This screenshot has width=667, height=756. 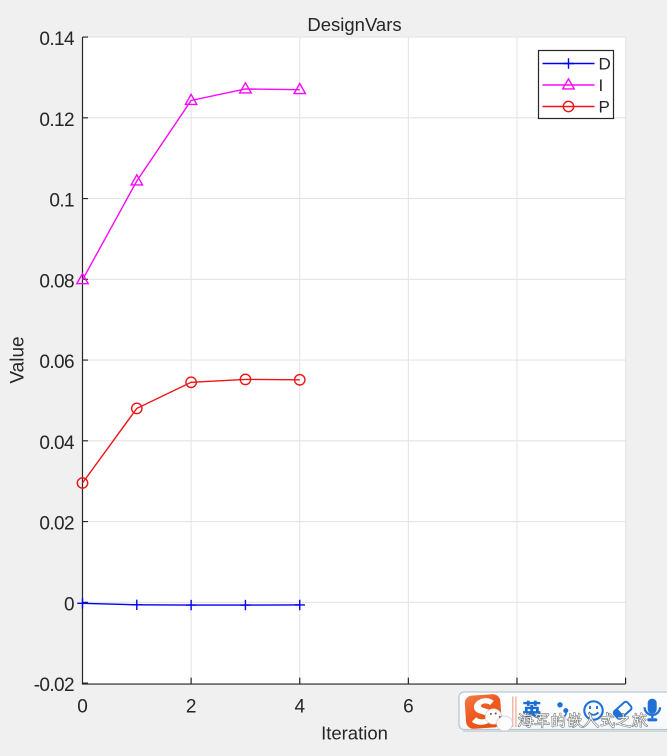 I want to click on svg-text: 6, so click(x=408, y=706).